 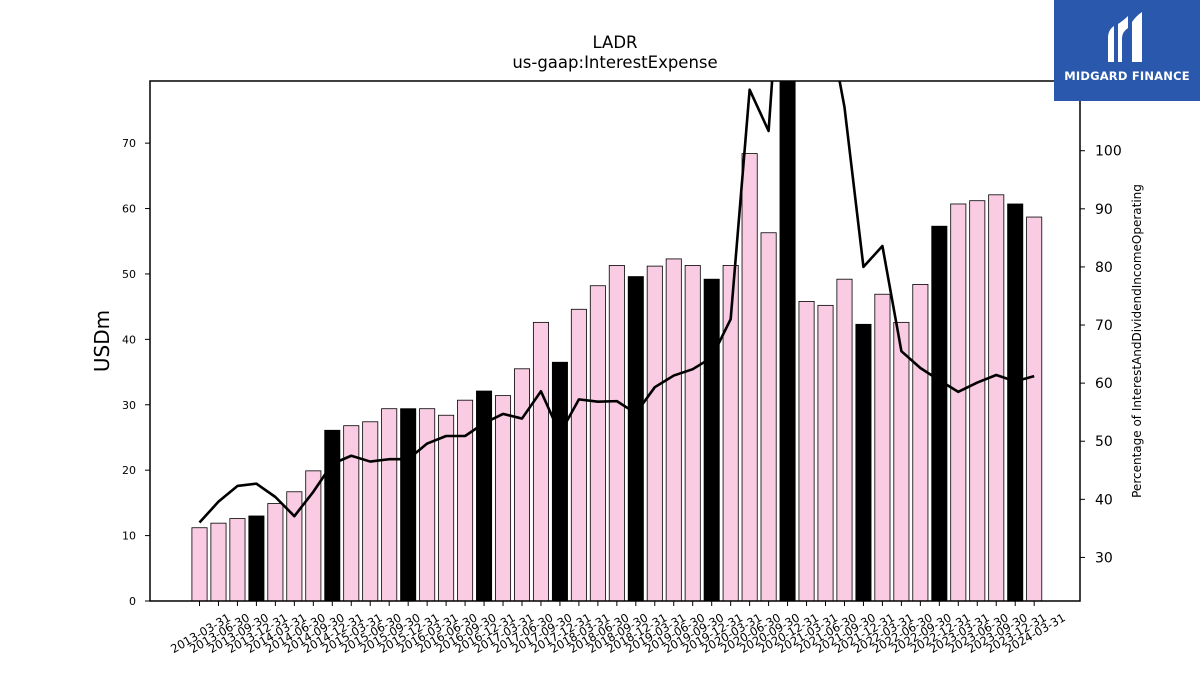 What do you see at coordinates (1104, 558) in the screenshot?
I see `y2-tick-label: 30` at bounding box center [1104, 558].